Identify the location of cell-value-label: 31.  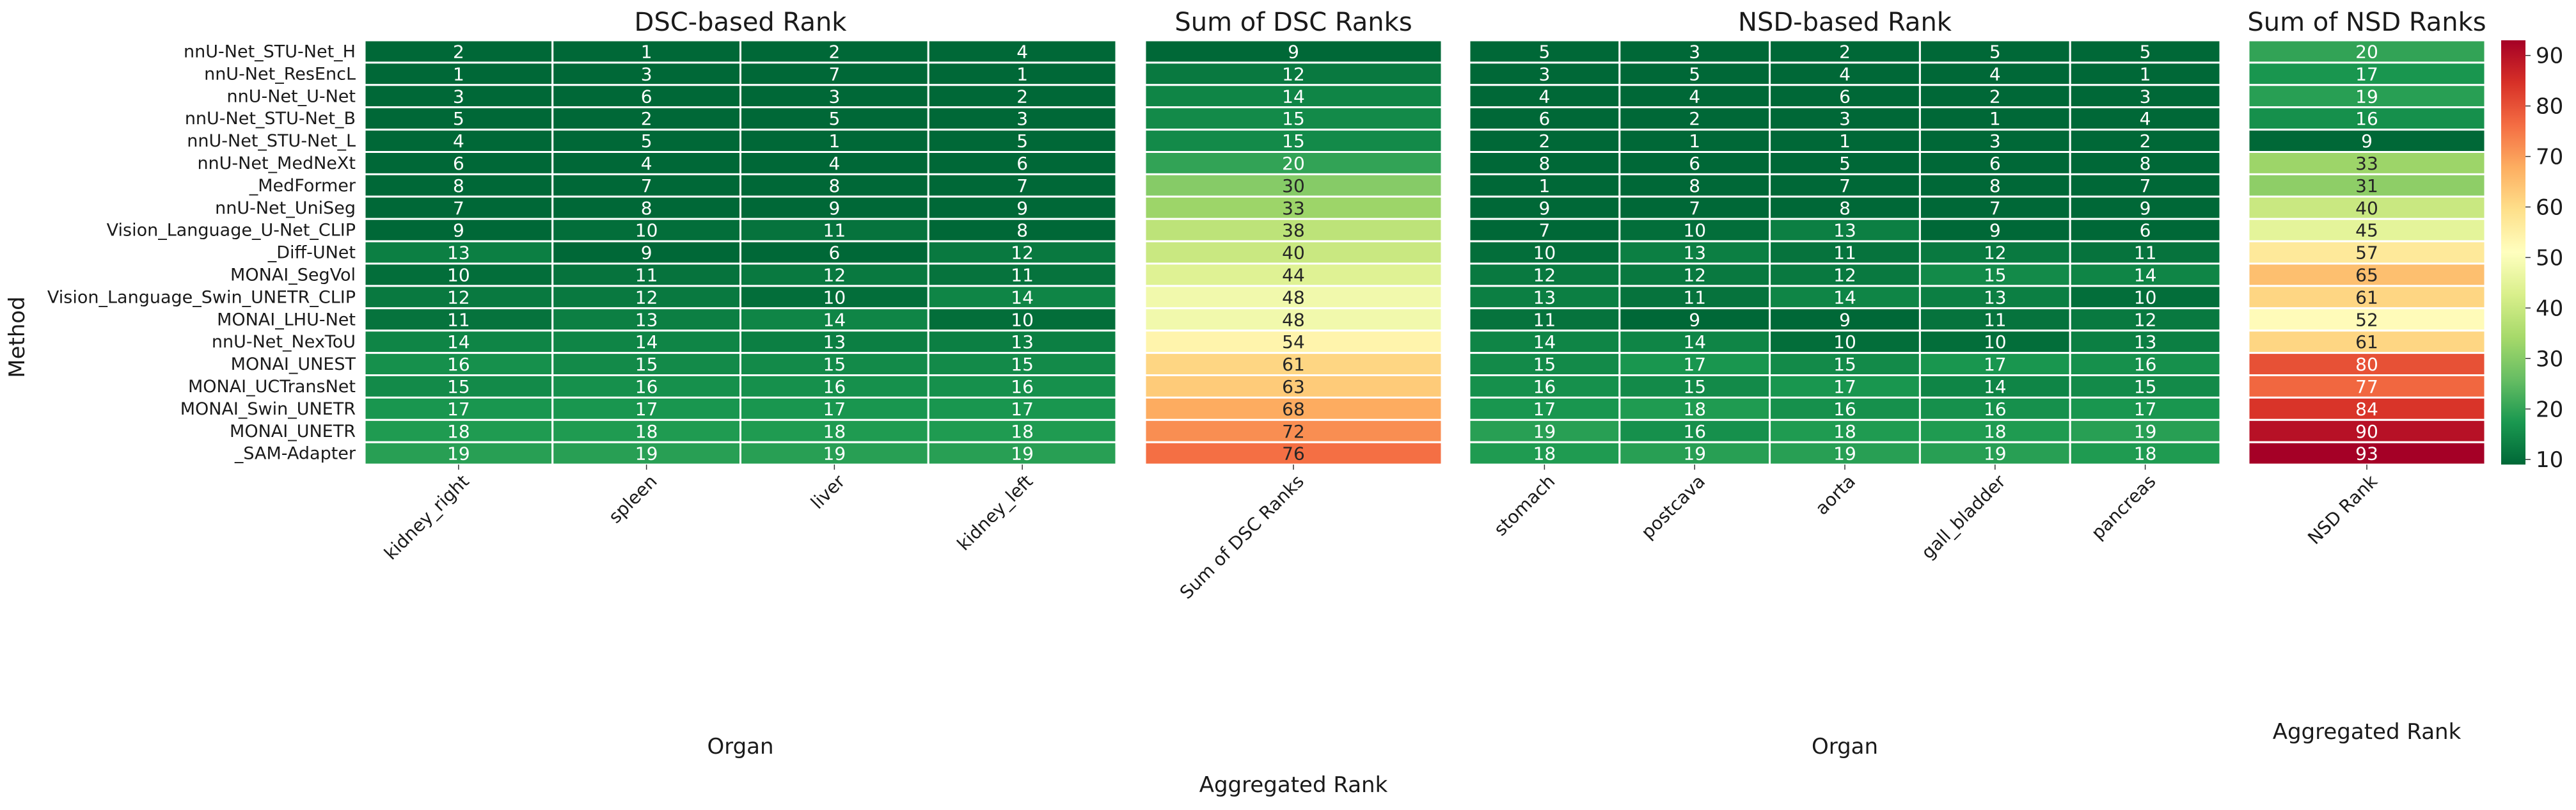
(2366, 185).